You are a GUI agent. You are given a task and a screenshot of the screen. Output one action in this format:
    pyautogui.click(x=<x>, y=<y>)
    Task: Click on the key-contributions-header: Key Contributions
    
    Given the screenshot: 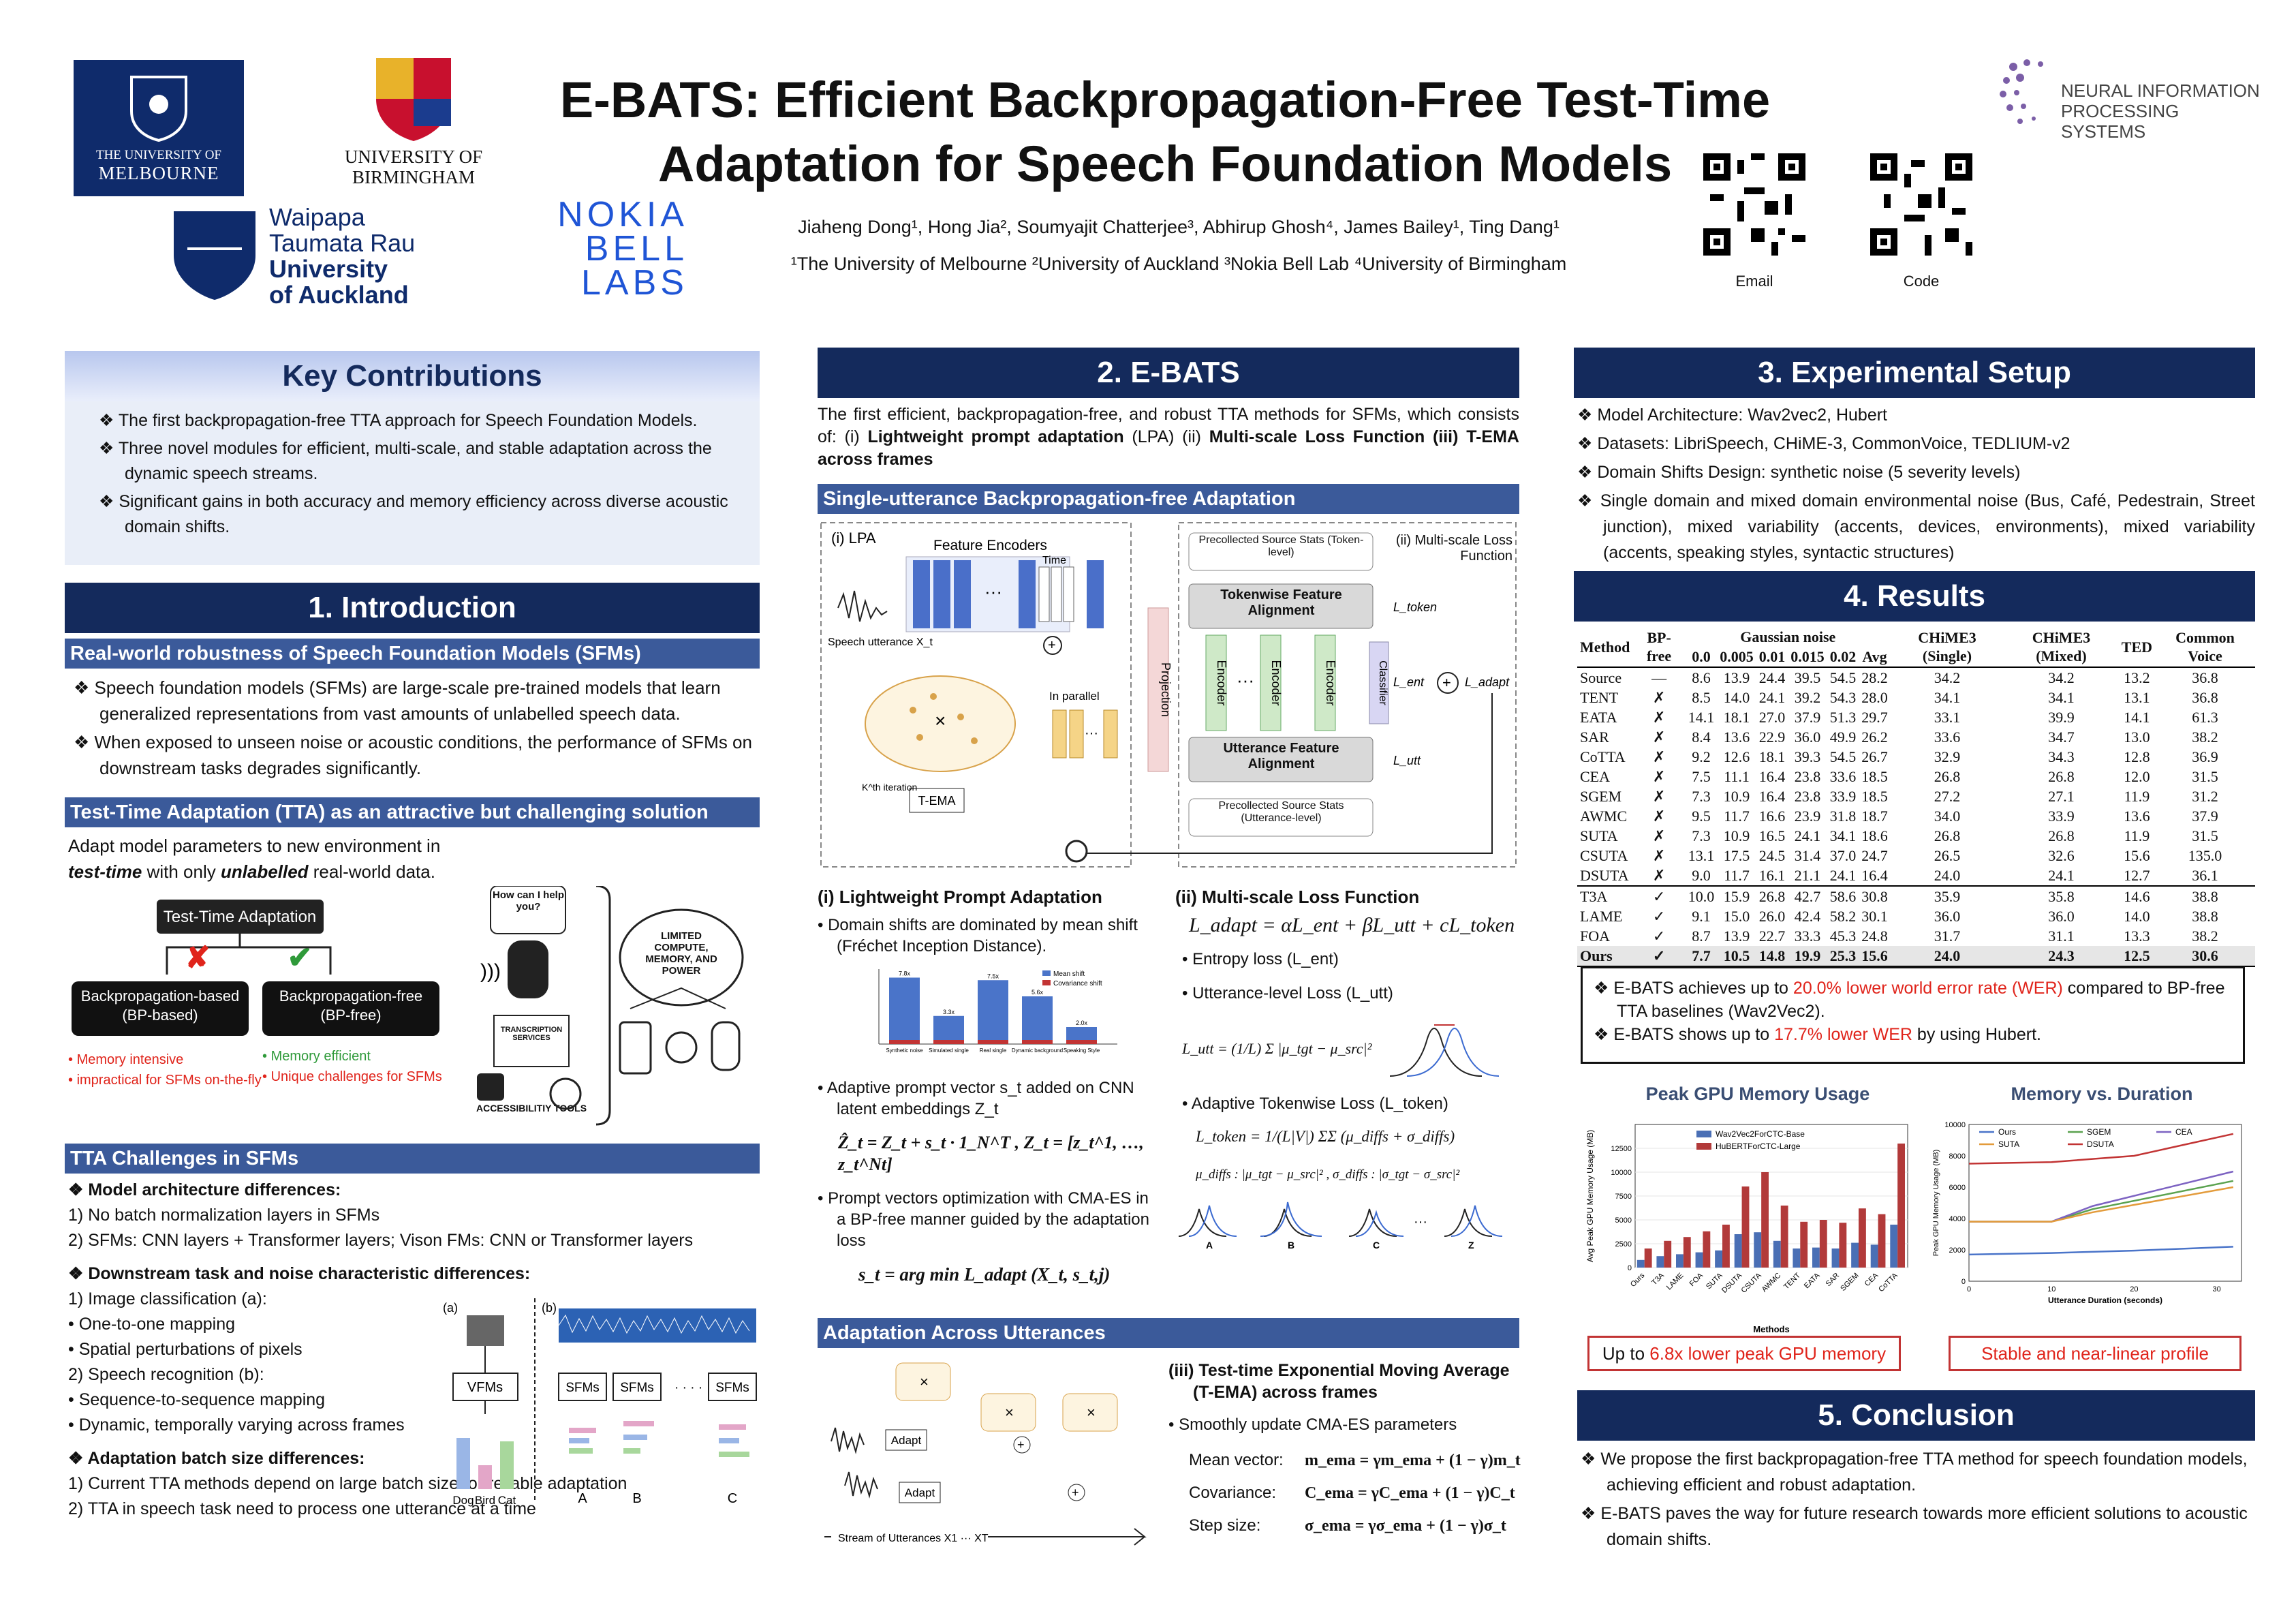 What is the action you would take?
    pyautogui.click(x=413, y=376)
    